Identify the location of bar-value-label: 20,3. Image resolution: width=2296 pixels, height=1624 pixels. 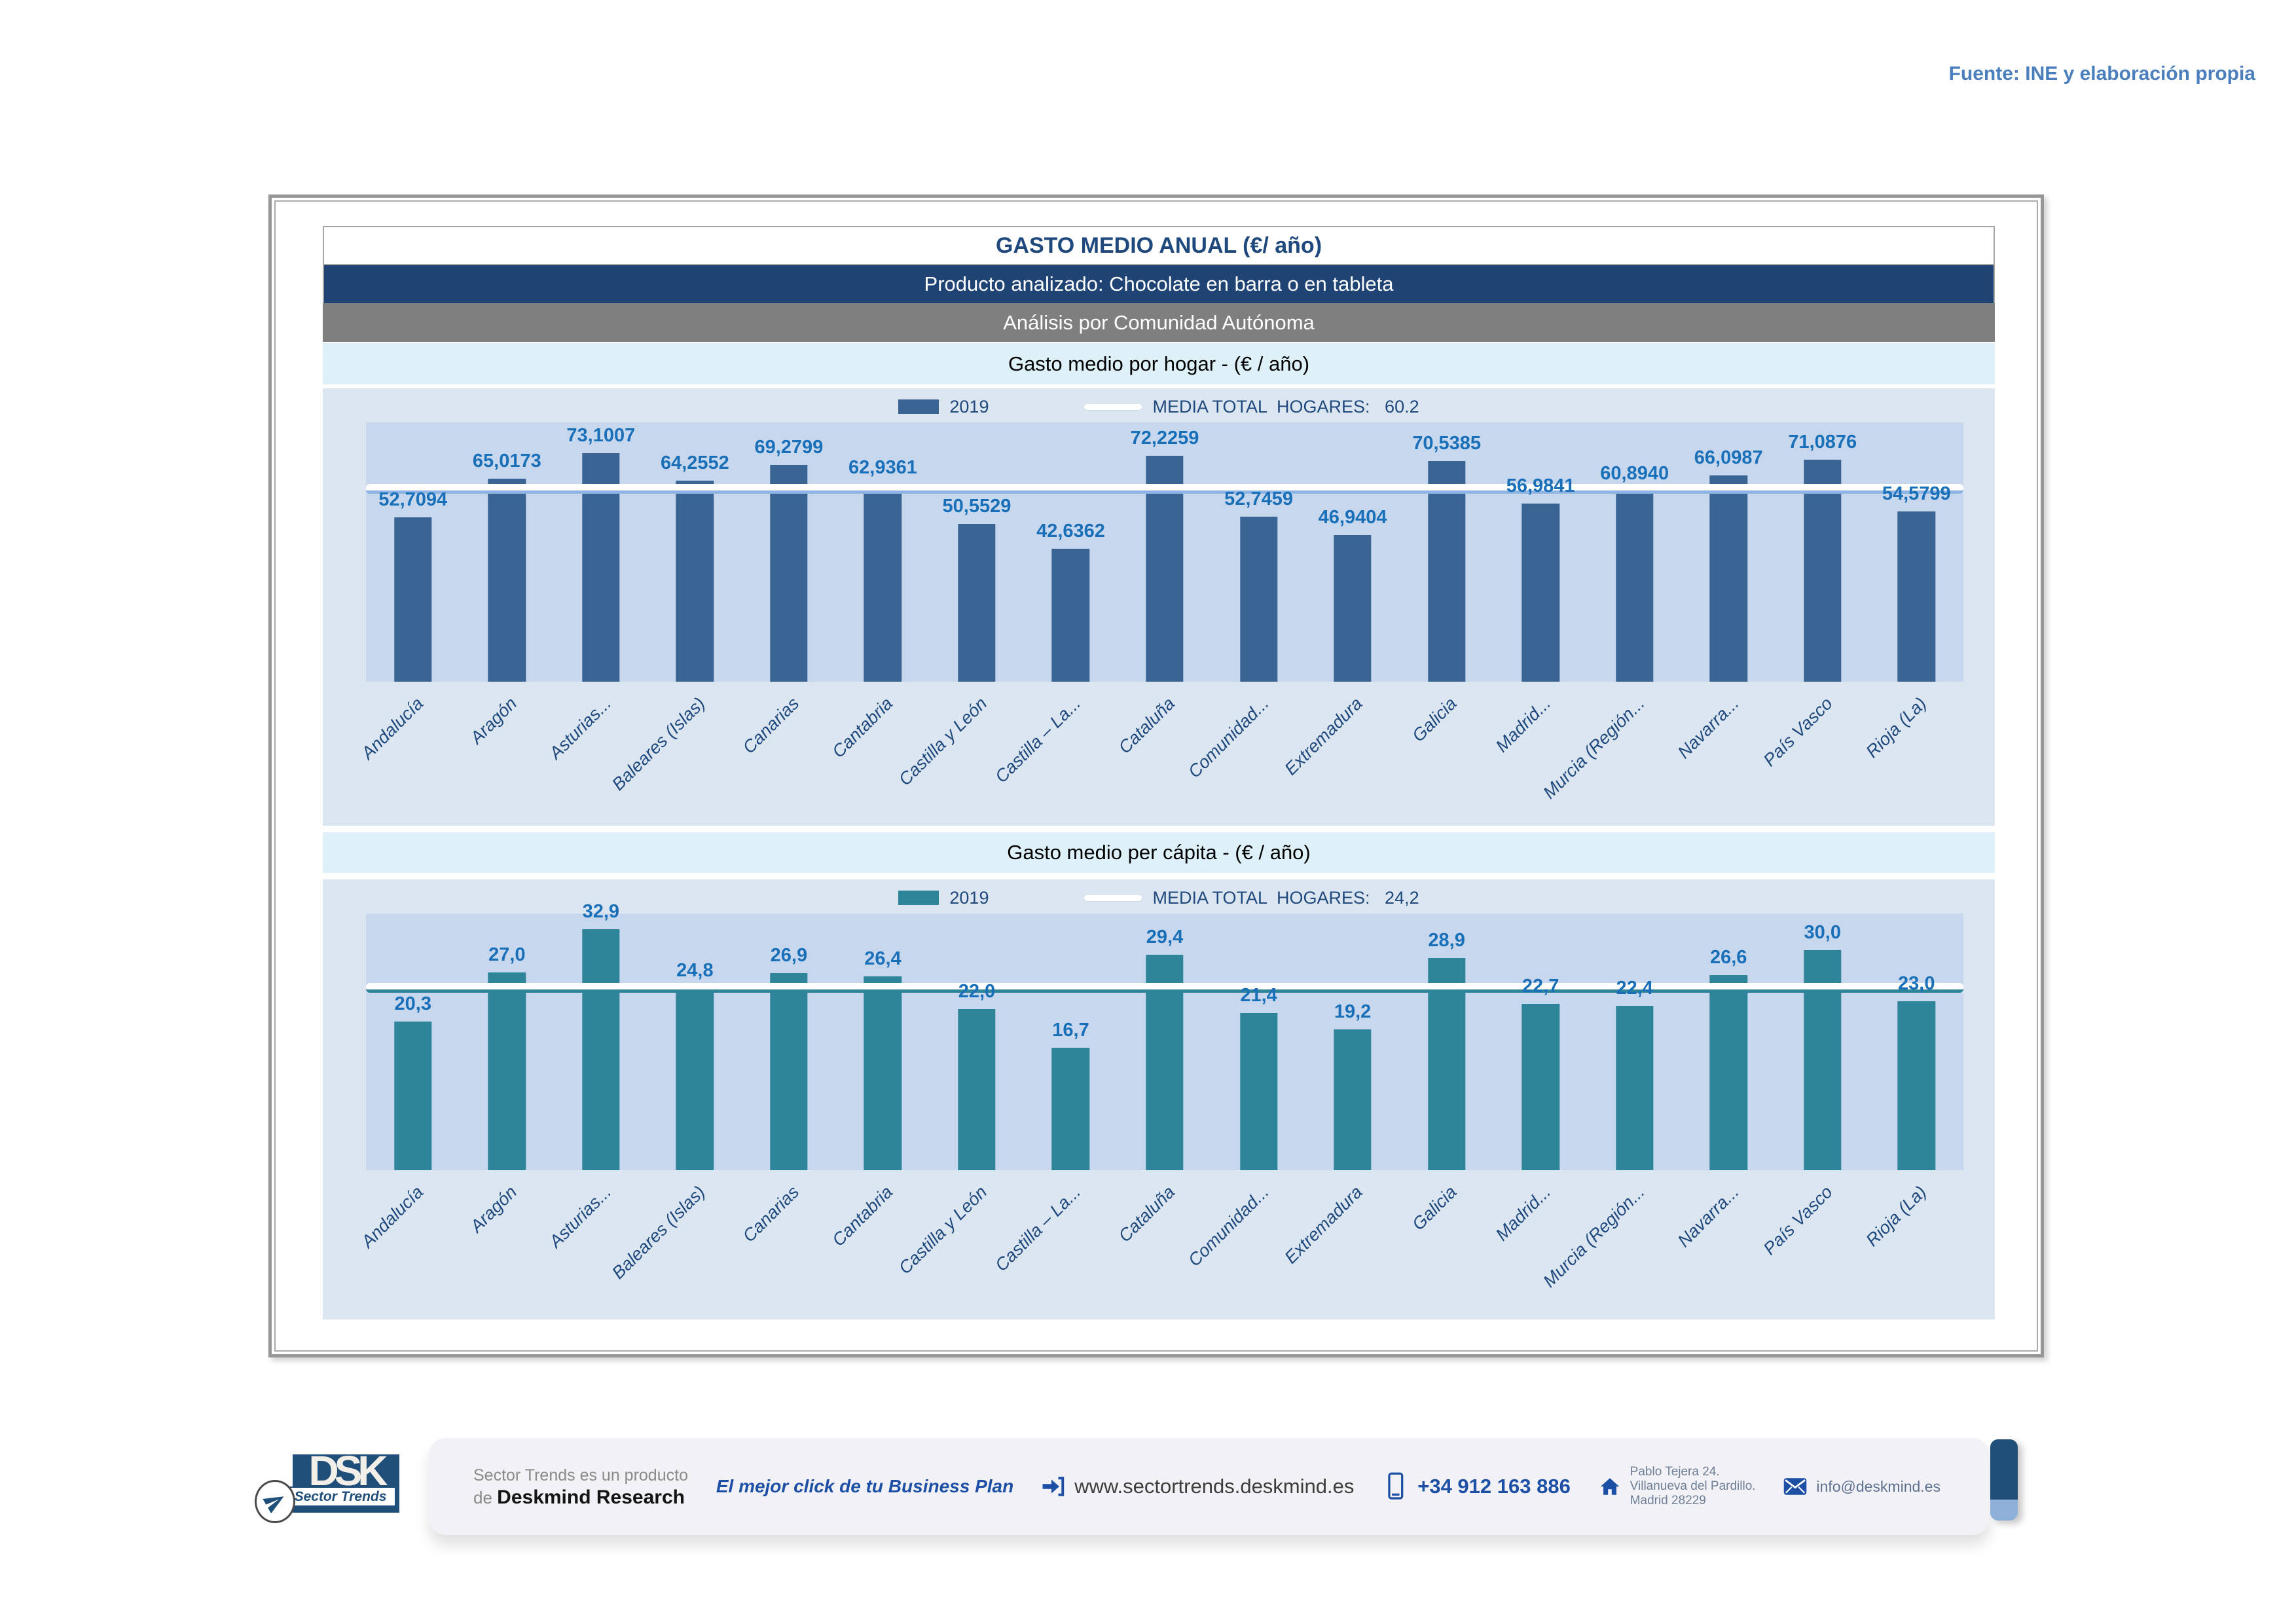
(412, 1003).